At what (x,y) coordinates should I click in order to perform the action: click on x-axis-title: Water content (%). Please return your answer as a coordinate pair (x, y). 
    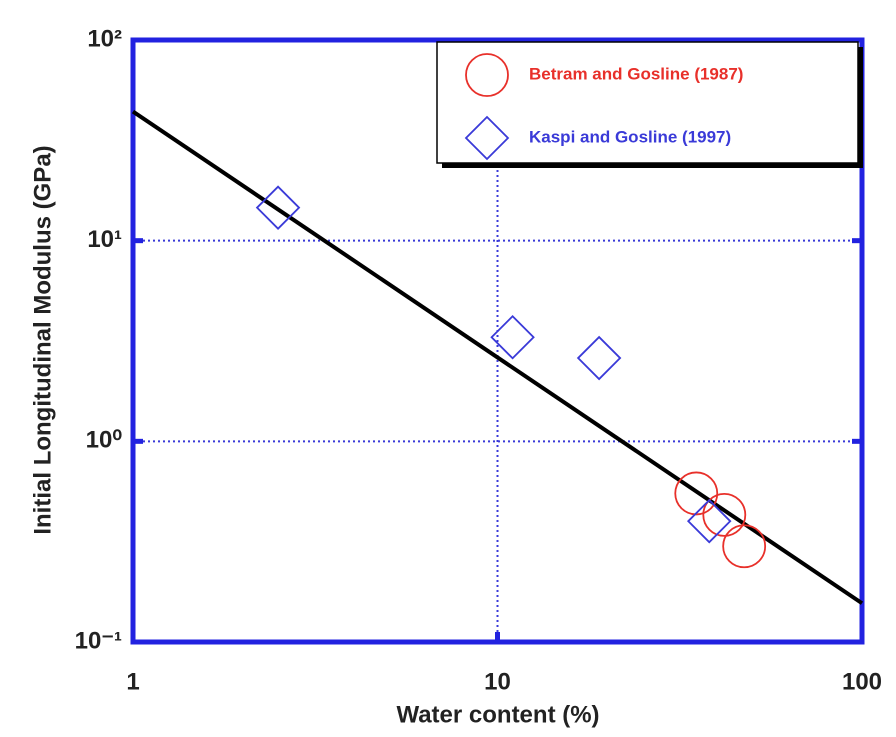
    Looking at the image, I should click on (497, 714).